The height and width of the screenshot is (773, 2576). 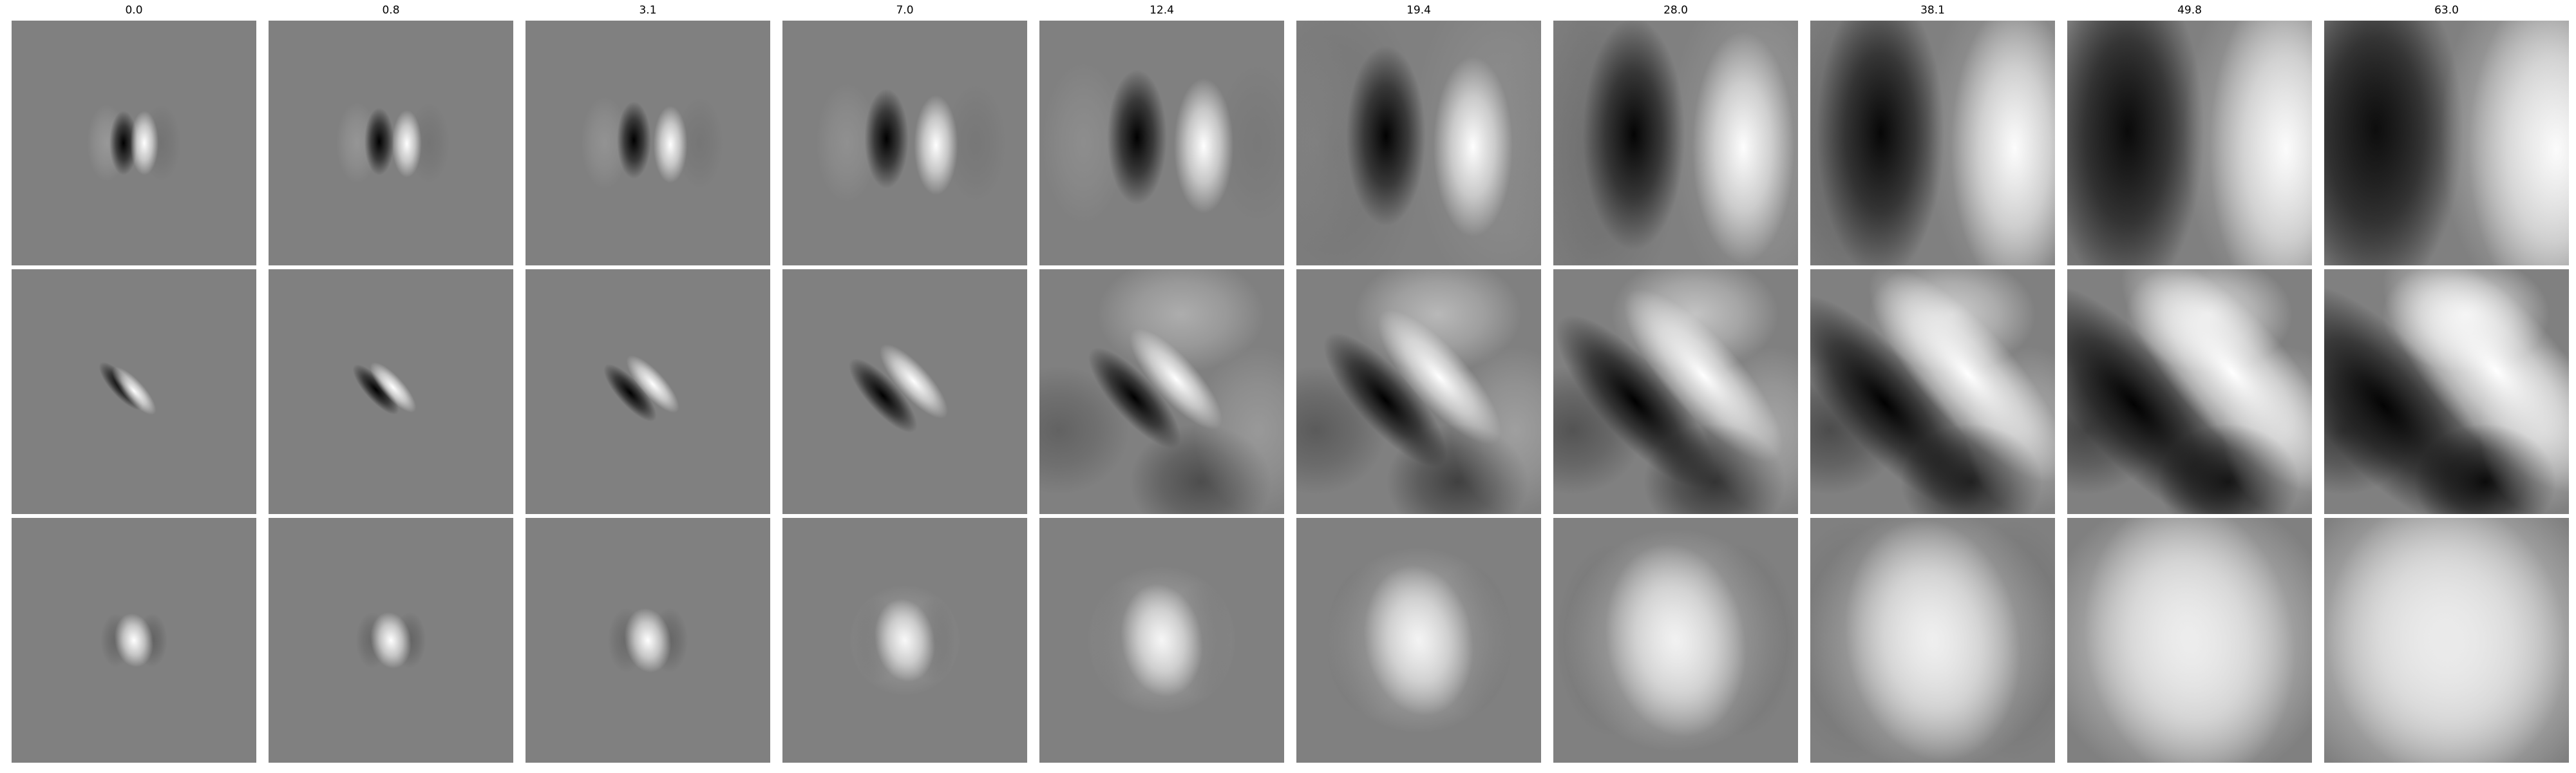 What do you see at coordinates (2446, 10) in the screenshot?
I see `column-title: 63.0` at bounding box center [2446, 10].